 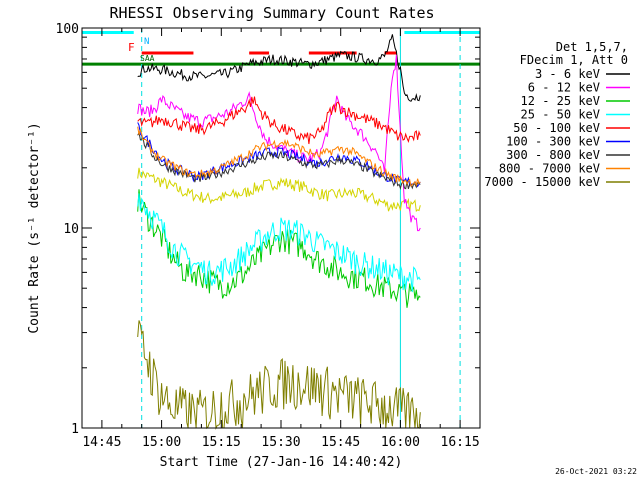 What do you see at coordinates (131, 47) in the screenshot?
I see `flag-label-f: F` at bounding box center [131, 47].